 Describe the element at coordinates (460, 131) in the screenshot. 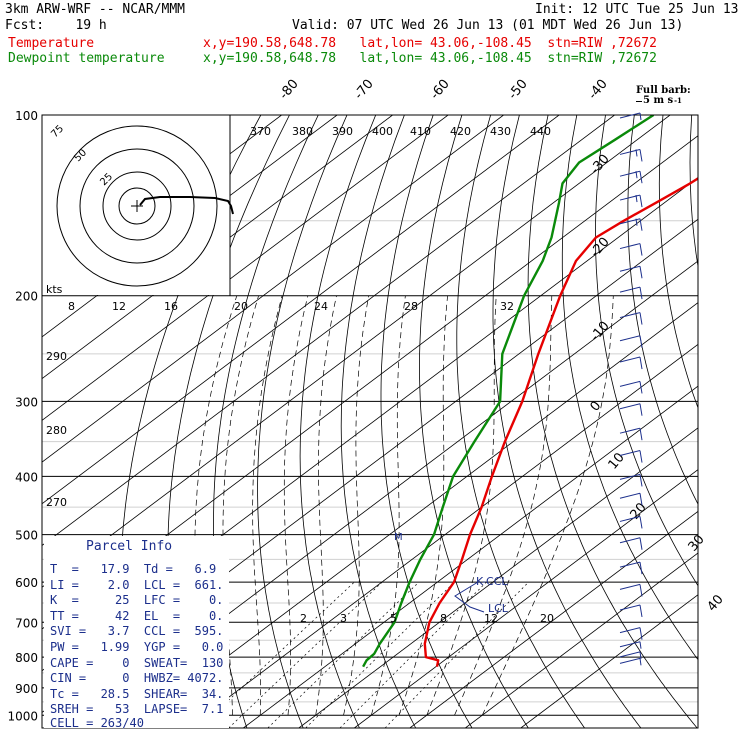

I see `dry-adiabat-label: 420` at that location.